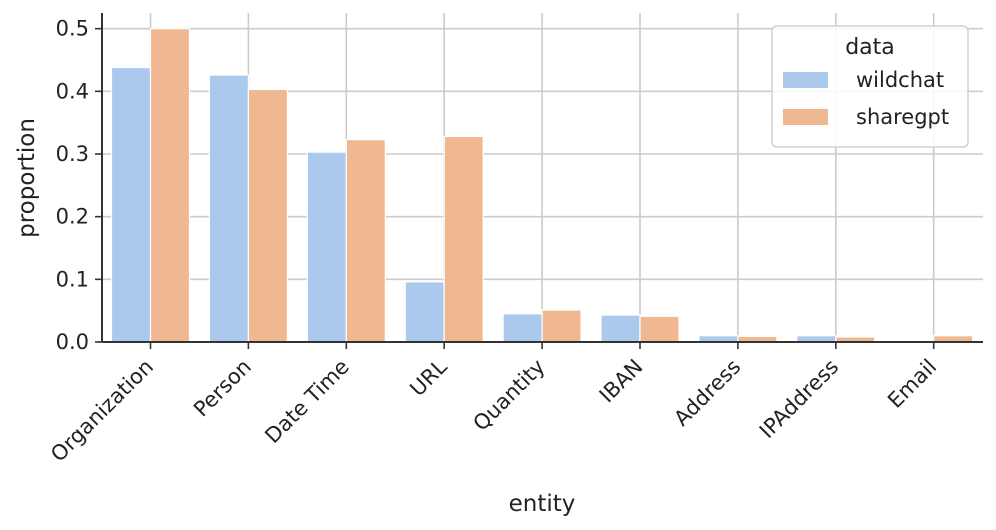  What do you see at coordinates (72, 91) in the screenshot?
I see `y-tick-label: 0.4` at bounding box center [72, 91].